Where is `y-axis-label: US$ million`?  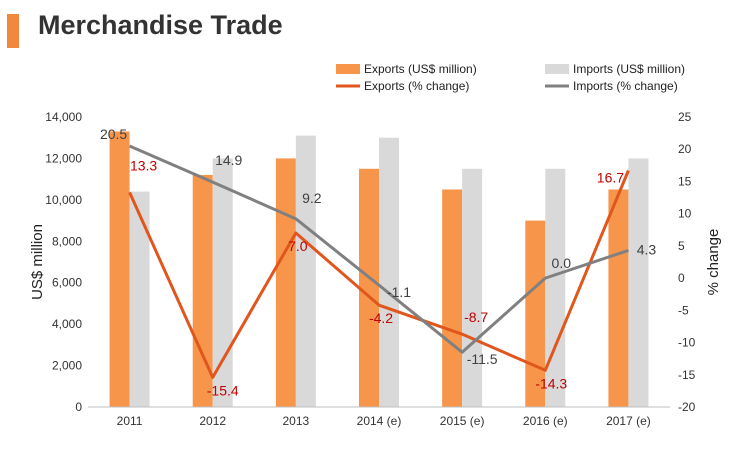 y-axis-label: US$ million is located at coordinates (37, 262).